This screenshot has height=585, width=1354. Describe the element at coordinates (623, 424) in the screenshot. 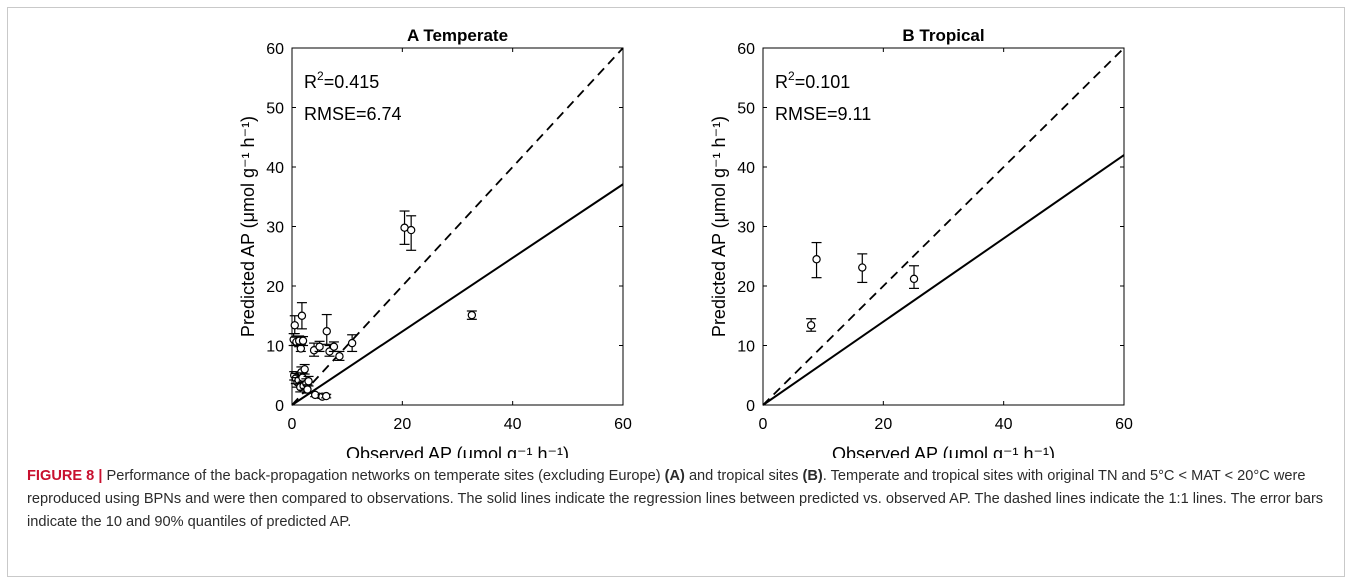

I see `x-tick-label-a: 60` at that location.